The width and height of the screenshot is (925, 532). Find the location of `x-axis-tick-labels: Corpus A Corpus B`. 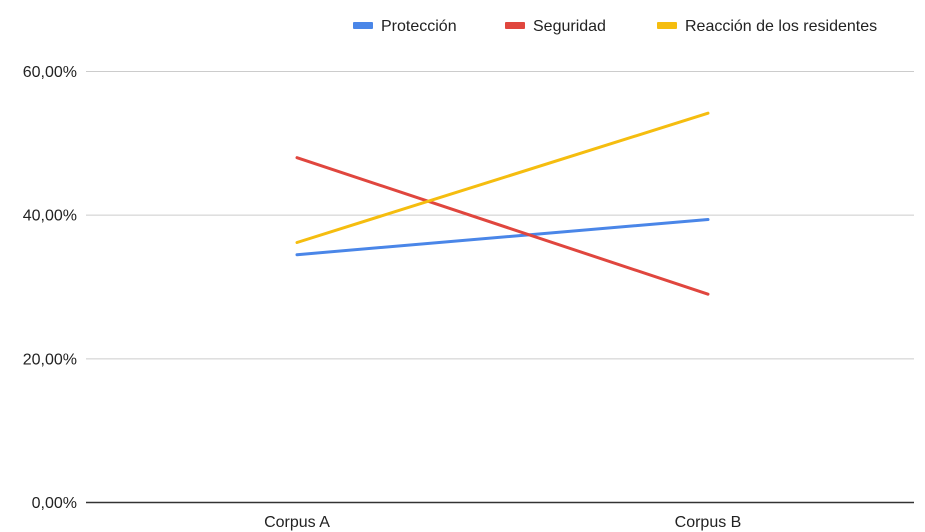

x-axis-tick-labels: Corpus A Corpus B is located at coordinates (502, 522).